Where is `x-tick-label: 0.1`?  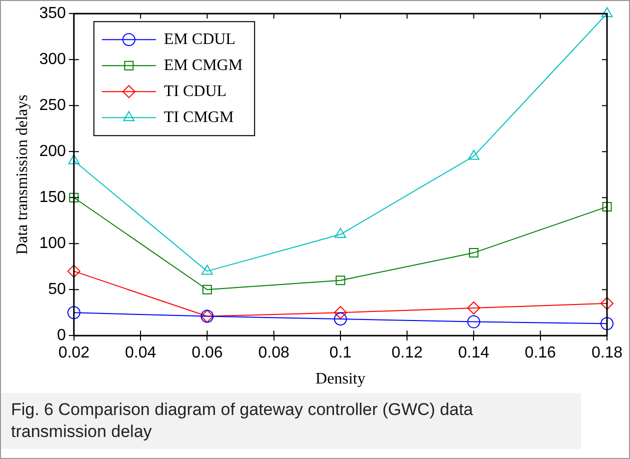
x-tick-label: 0.1 is located at coordinates (340, 353).